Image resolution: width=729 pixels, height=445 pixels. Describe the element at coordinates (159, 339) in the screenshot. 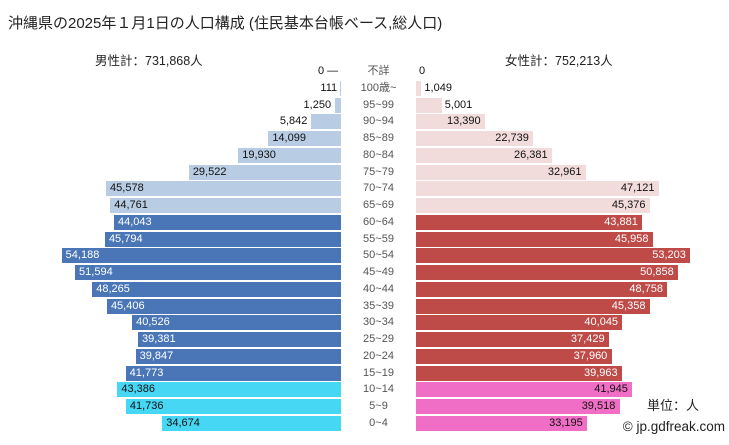

I see `male-value-label: 39,381` at that location.